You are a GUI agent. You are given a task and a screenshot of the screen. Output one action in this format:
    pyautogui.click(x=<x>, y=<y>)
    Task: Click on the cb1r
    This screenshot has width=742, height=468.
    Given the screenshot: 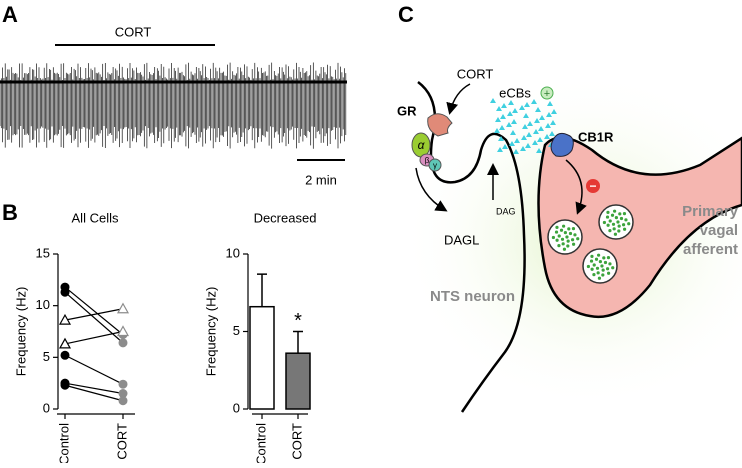 What is the action you would take?
    pyautogui.click(x=562, y=144)
    